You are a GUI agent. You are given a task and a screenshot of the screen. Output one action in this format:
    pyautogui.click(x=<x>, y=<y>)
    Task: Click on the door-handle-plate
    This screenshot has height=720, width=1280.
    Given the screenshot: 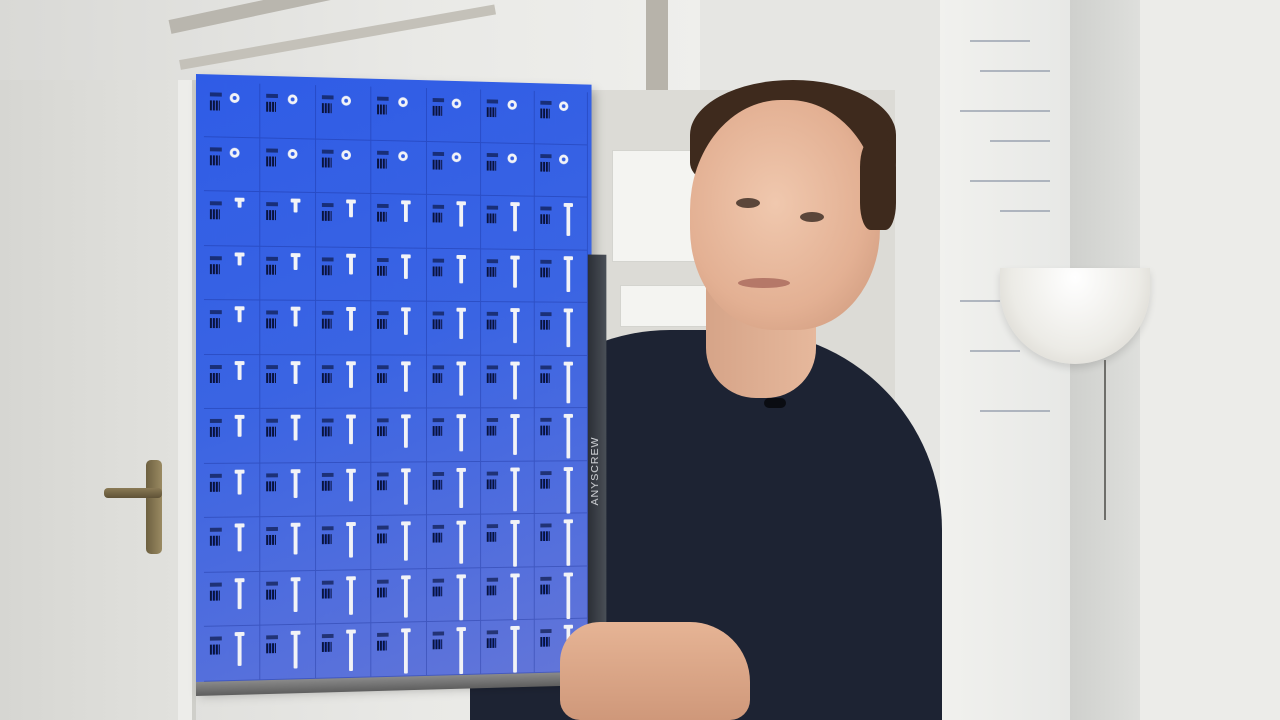 What is the action you would take?
    pyautogui.click(x=154, y=507)
    